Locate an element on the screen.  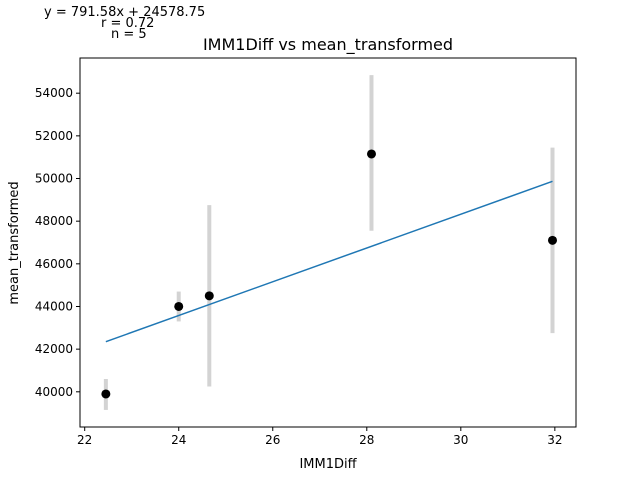
x-tick-label-1: 24 is located at coordinates (178, 440).